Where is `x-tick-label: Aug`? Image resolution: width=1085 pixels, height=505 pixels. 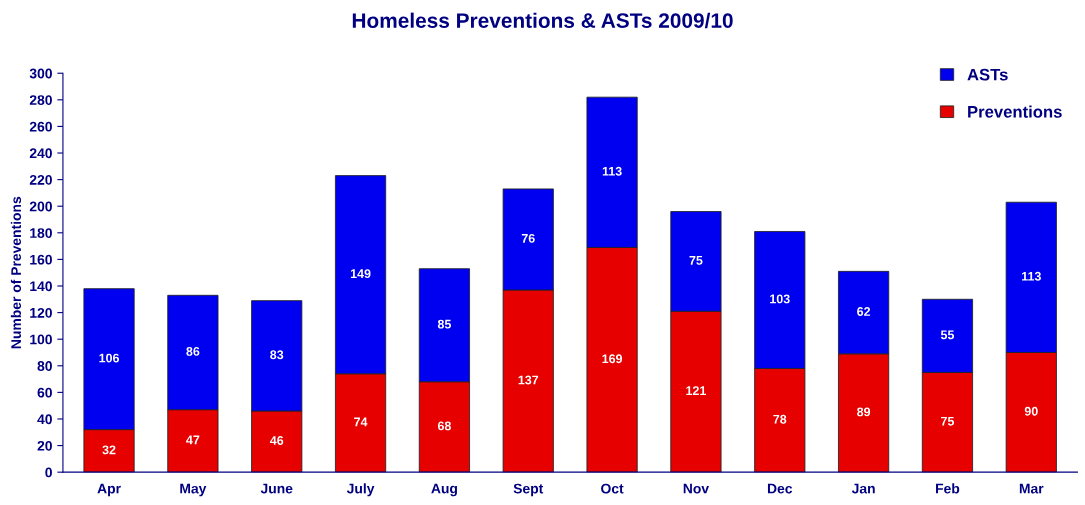
x-tick-label: Aug is located at coordinates (444, 490).